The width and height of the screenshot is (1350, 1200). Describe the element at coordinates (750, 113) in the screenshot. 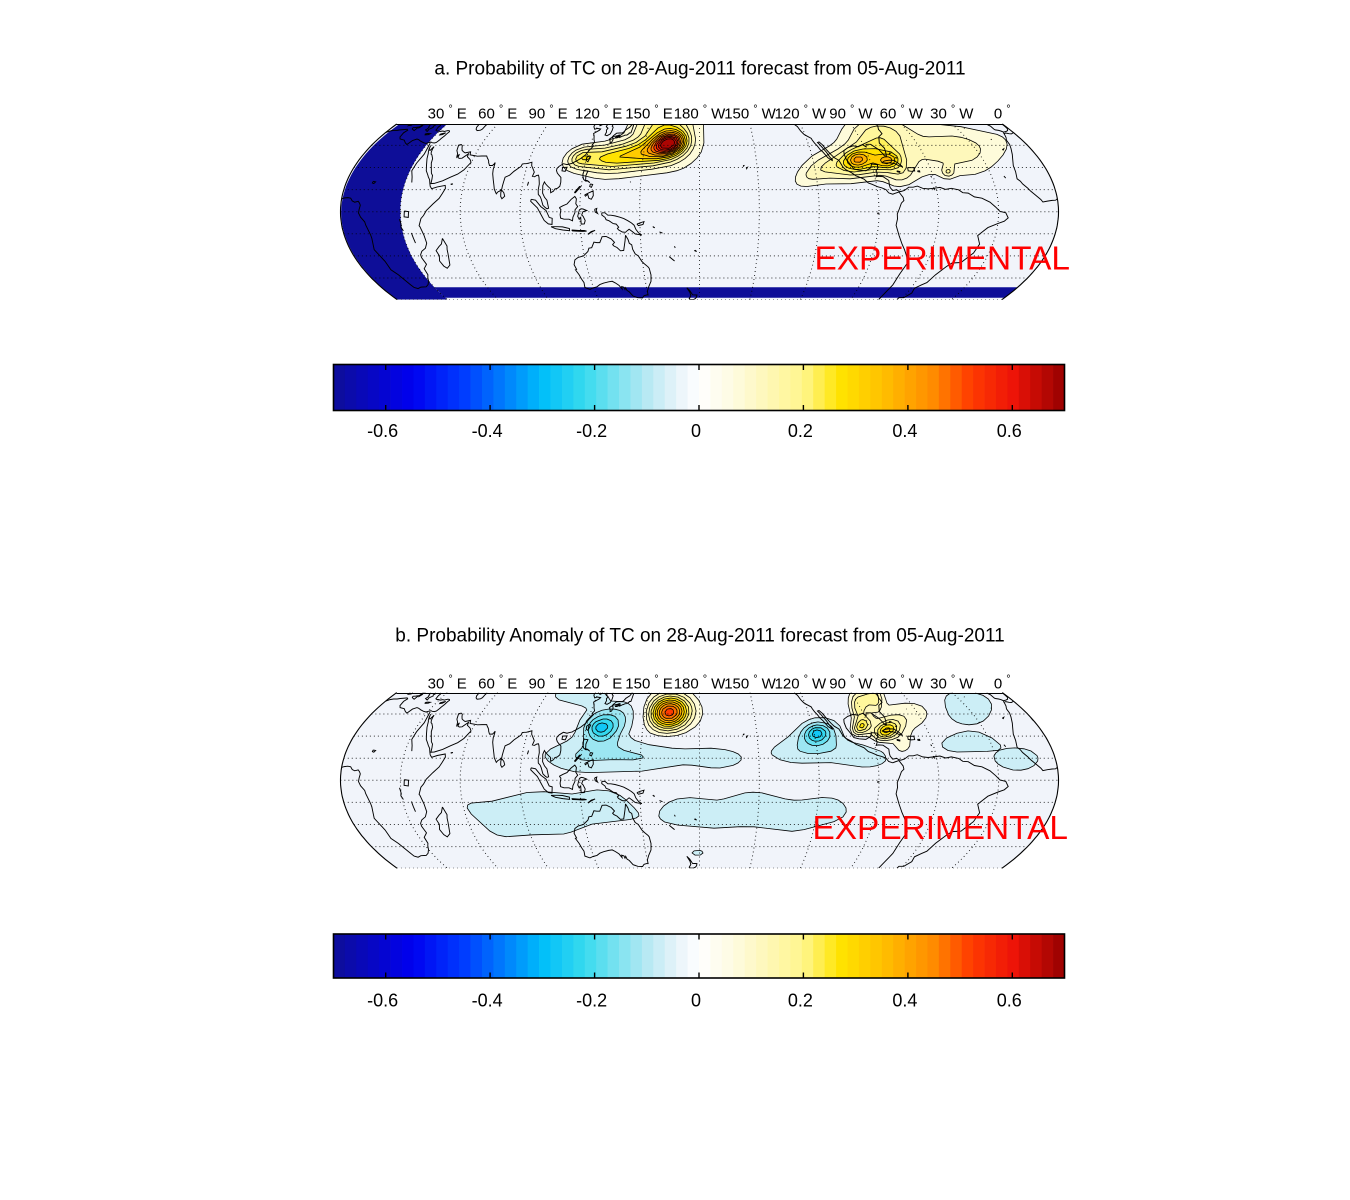

I see `svg-text:150°W: 150 ° W` at that location.